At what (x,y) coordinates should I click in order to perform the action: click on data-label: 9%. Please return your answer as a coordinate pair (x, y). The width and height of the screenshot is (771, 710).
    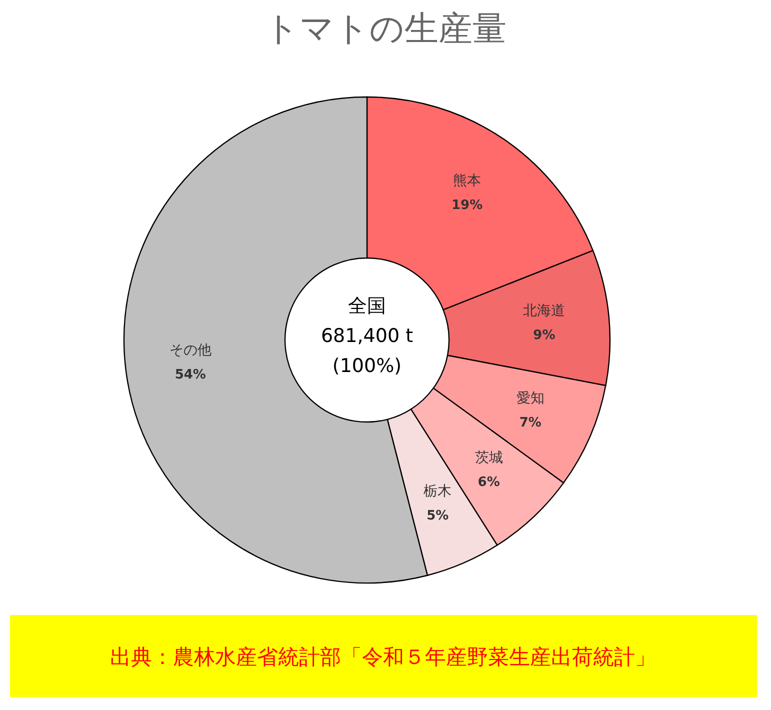
    Looking at the image, I should click on (544, 336).